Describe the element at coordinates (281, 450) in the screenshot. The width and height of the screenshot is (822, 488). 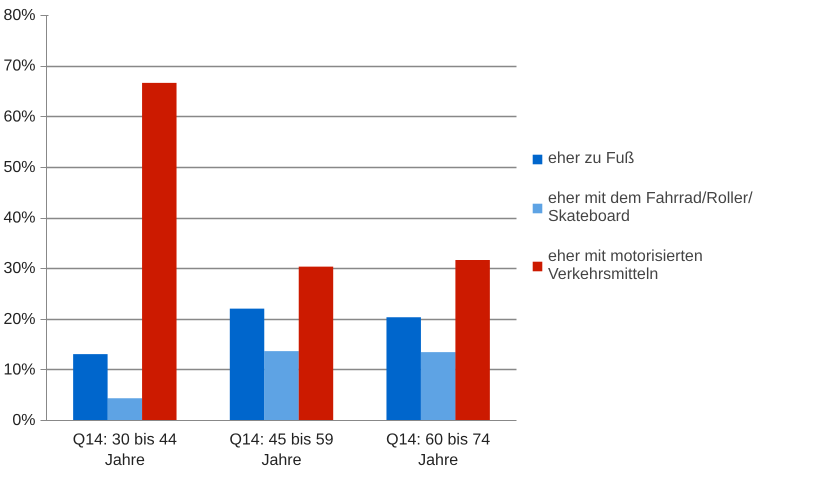
I see `x-tick-label: Q14: 45 bis 59 Jahre` at that location.